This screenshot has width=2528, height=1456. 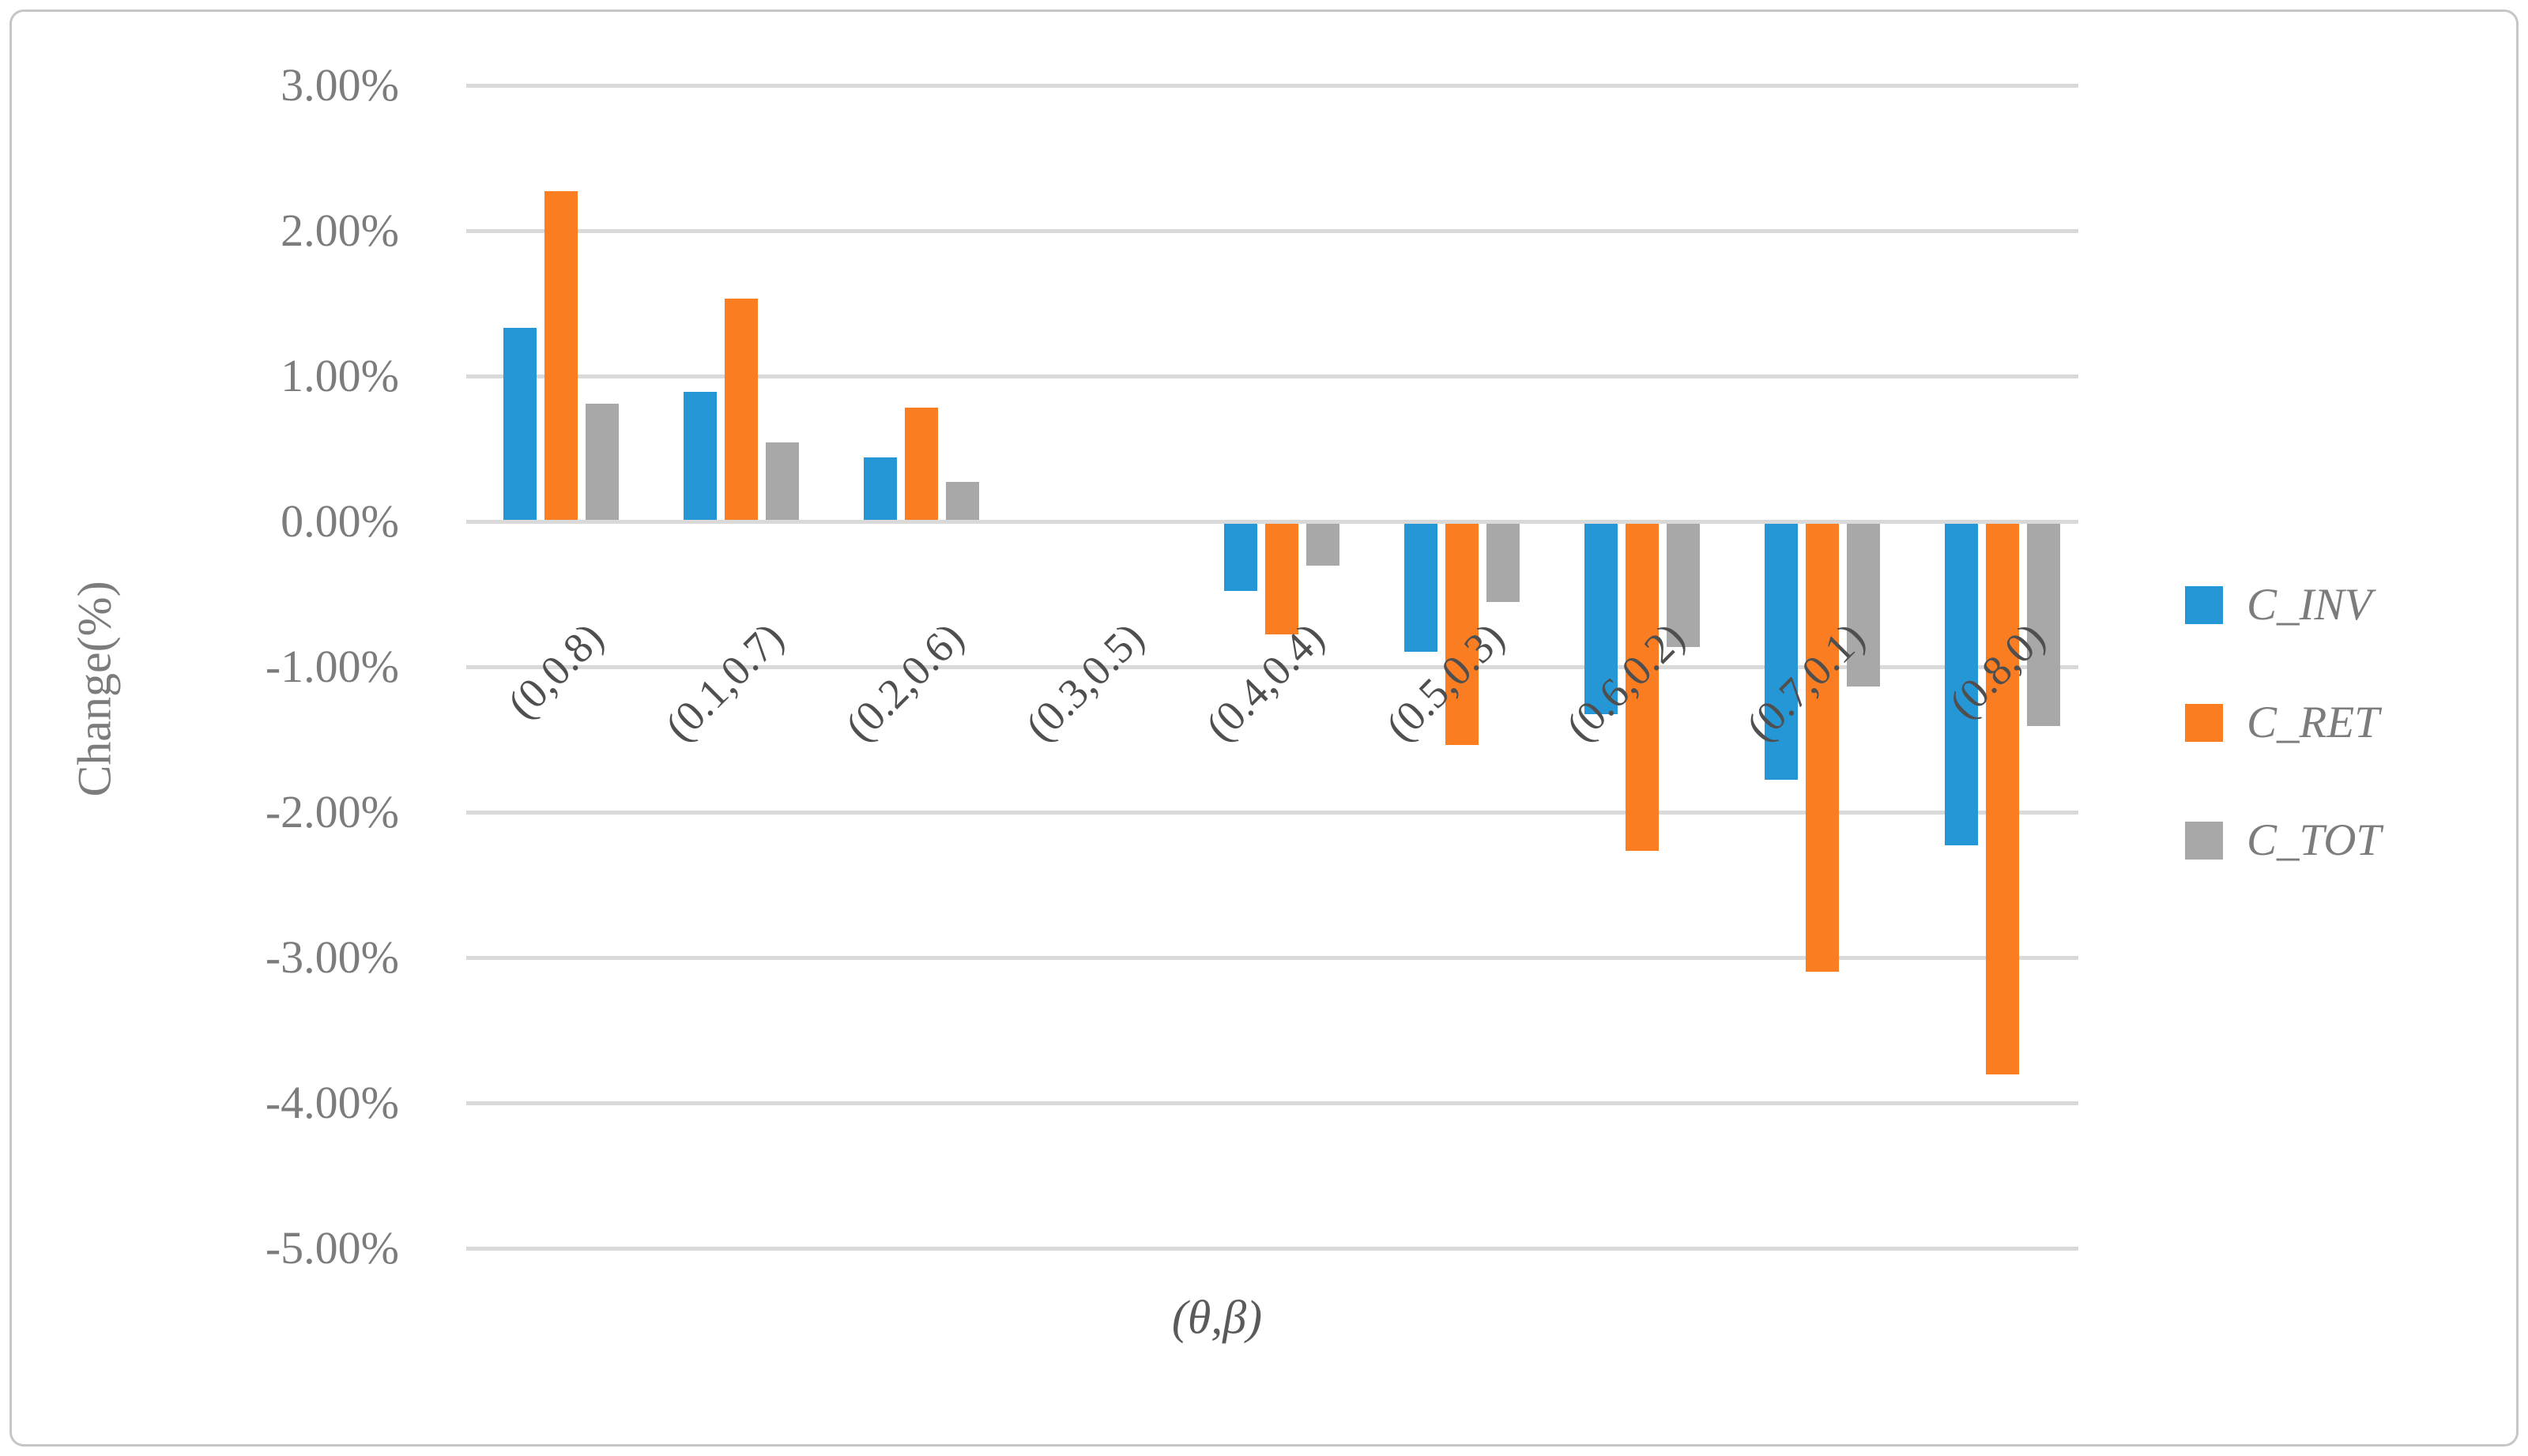 What do you see at coordinates (332, 957) in the screenshot?
I see `y-tick-label: -3.00%` at bounding box center [332, 957].